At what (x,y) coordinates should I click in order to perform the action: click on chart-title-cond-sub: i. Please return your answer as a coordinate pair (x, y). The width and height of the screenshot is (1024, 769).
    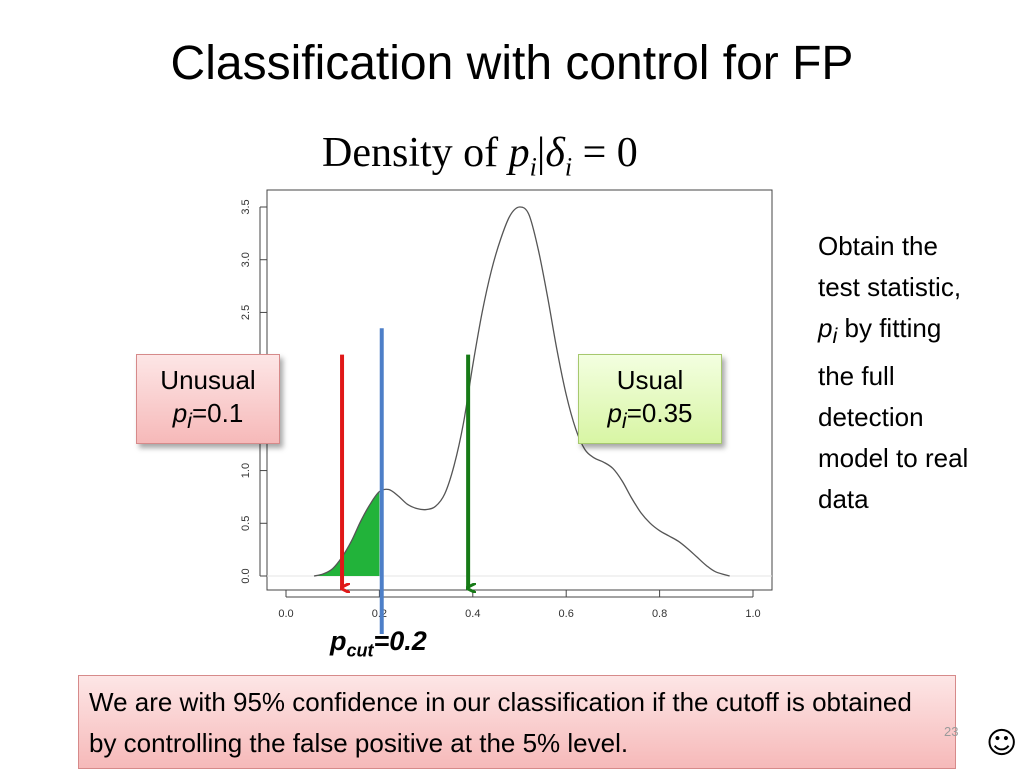
    Looking at the image, I should click on (568, 167).